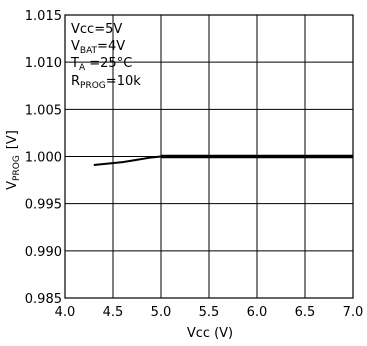 This screenshot has height=346, width=367. I want to click on x-tick-label: 5.5, so click(209, 312).